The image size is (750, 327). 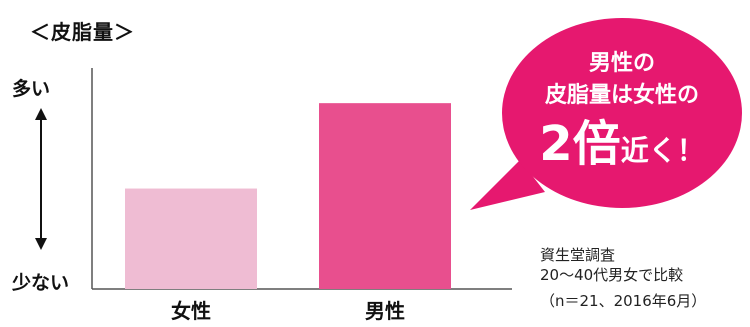 I want to click on callout-line3-rest: 近く！, so click(x=663, y=150).